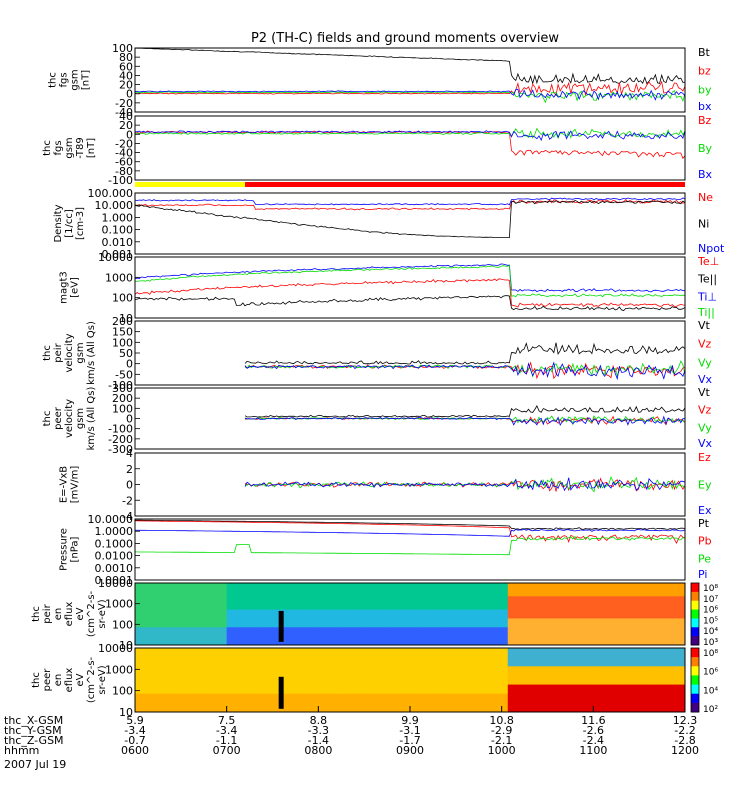  Describe the element at coordinates (710, 600) in the screenshot. I see `colorbar-tick-label: 10⁷` at that location.